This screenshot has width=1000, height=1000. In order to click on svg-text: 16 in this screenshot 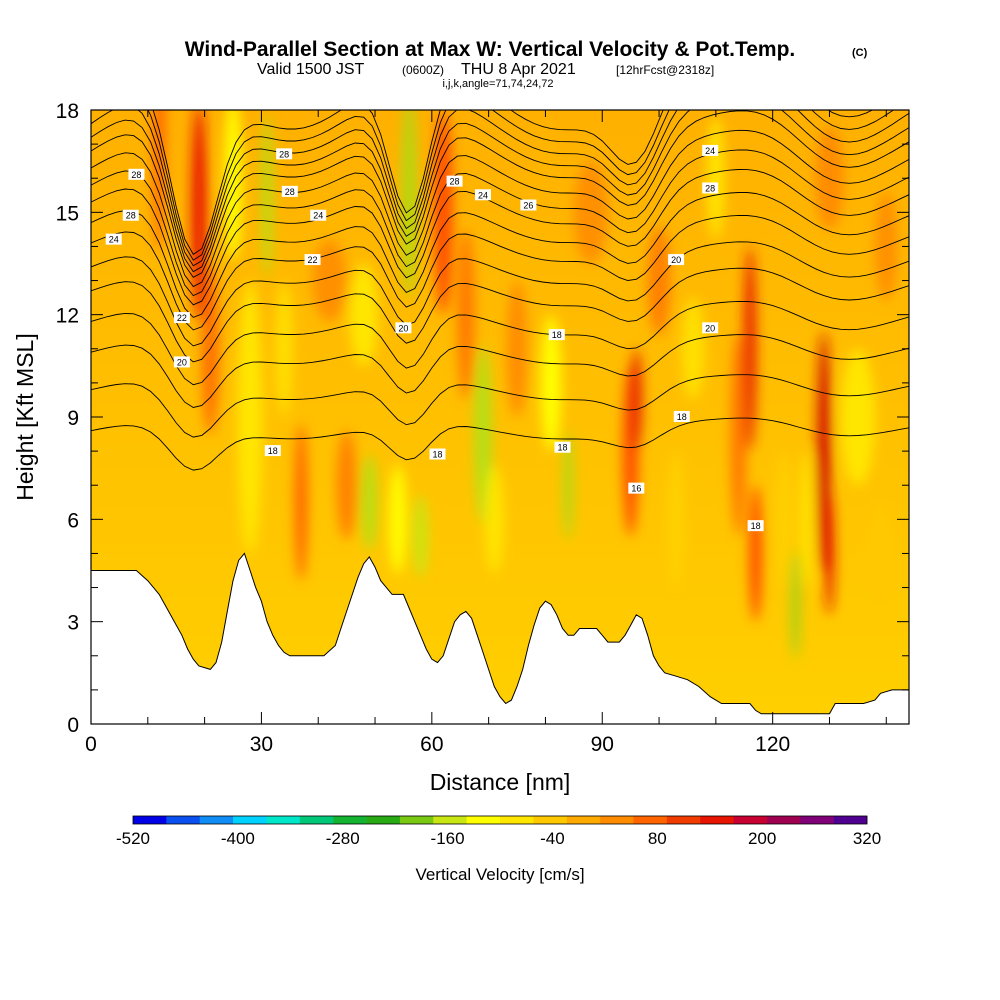, I will do `click(636, 489)`.